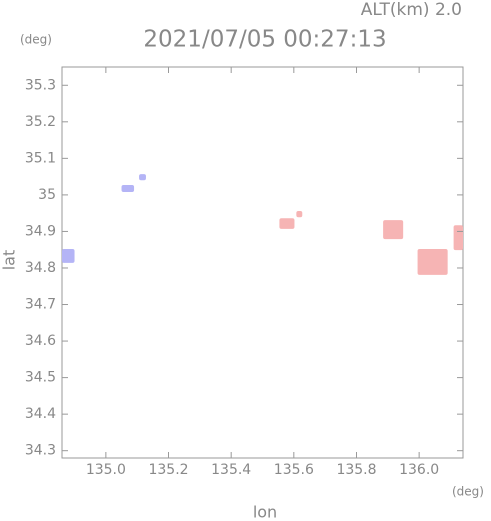 This screenshot has height=521, width=491. I want to click on x-tick-label: 136.0, so click(419, 470).